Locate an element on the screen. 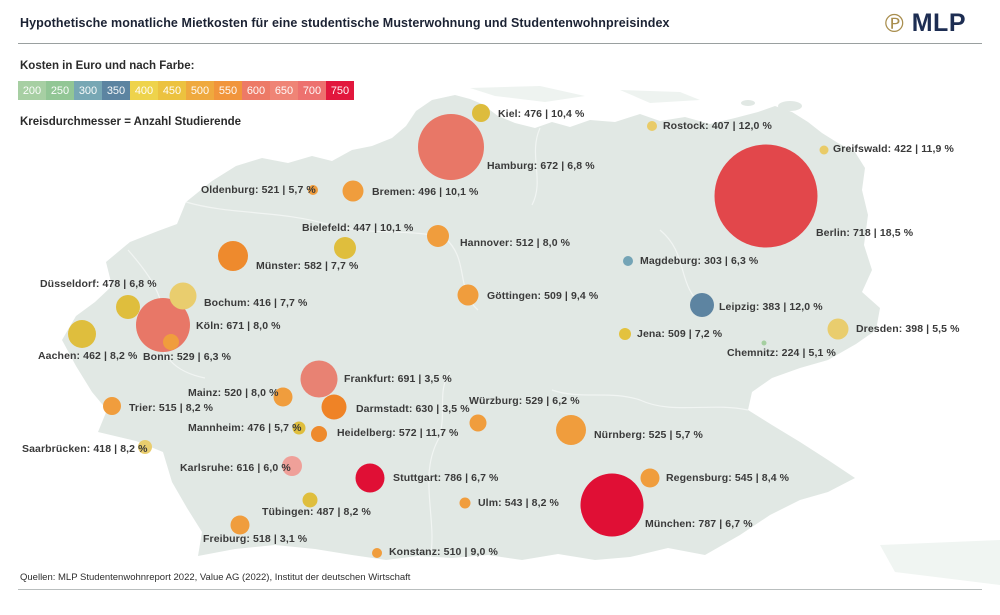  city-bubble-aachen is located at coordinates (82, 334).